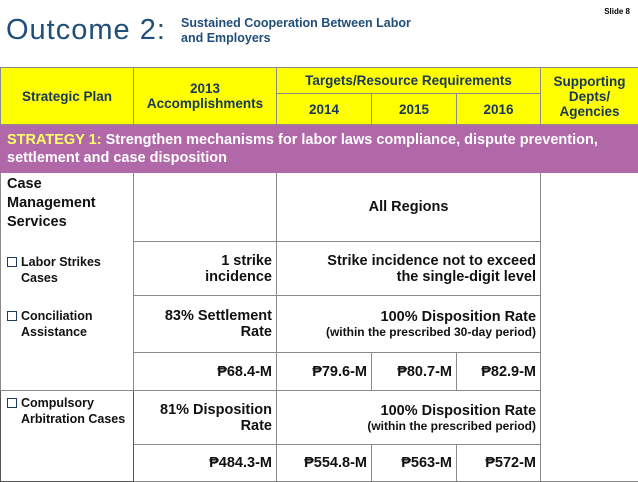  I want to click on arb-budget-2016: ₱572-M, so click(499, 463).